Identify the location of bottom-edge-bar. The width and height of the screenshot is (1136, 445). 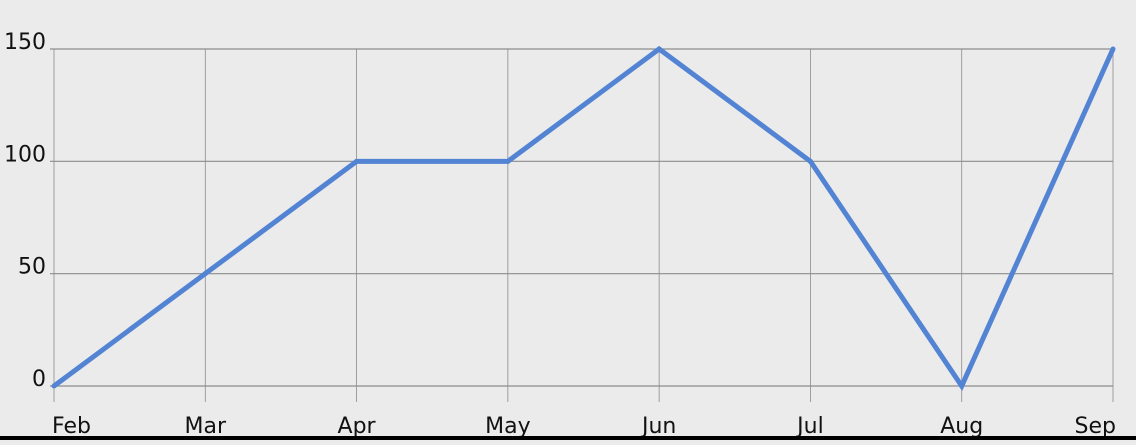
(568, 438).